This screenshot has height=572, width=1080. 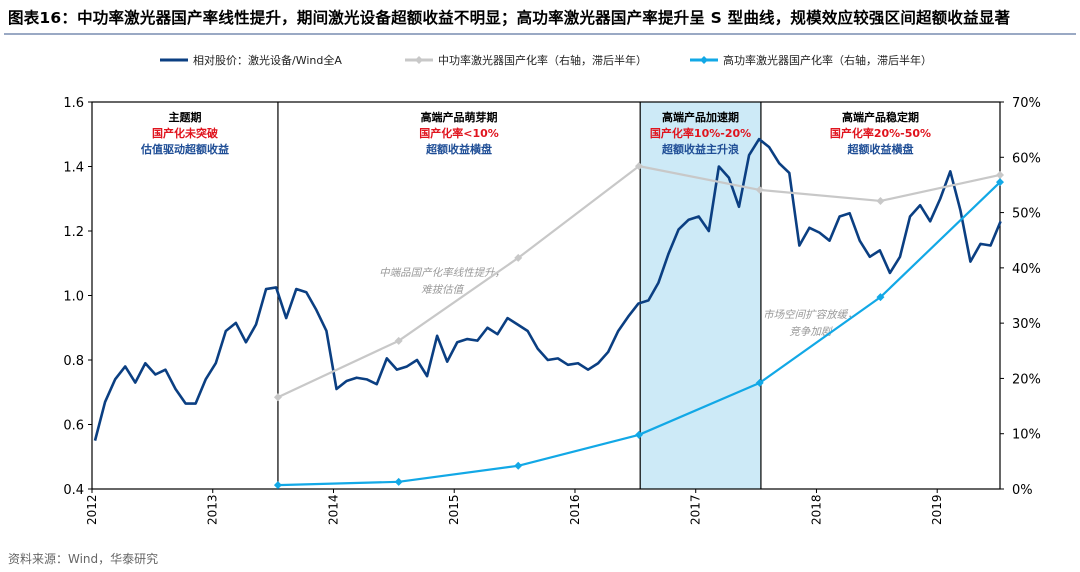 I want to click on right-axis-tick-label: 70%, so click(x=1026, y=103).